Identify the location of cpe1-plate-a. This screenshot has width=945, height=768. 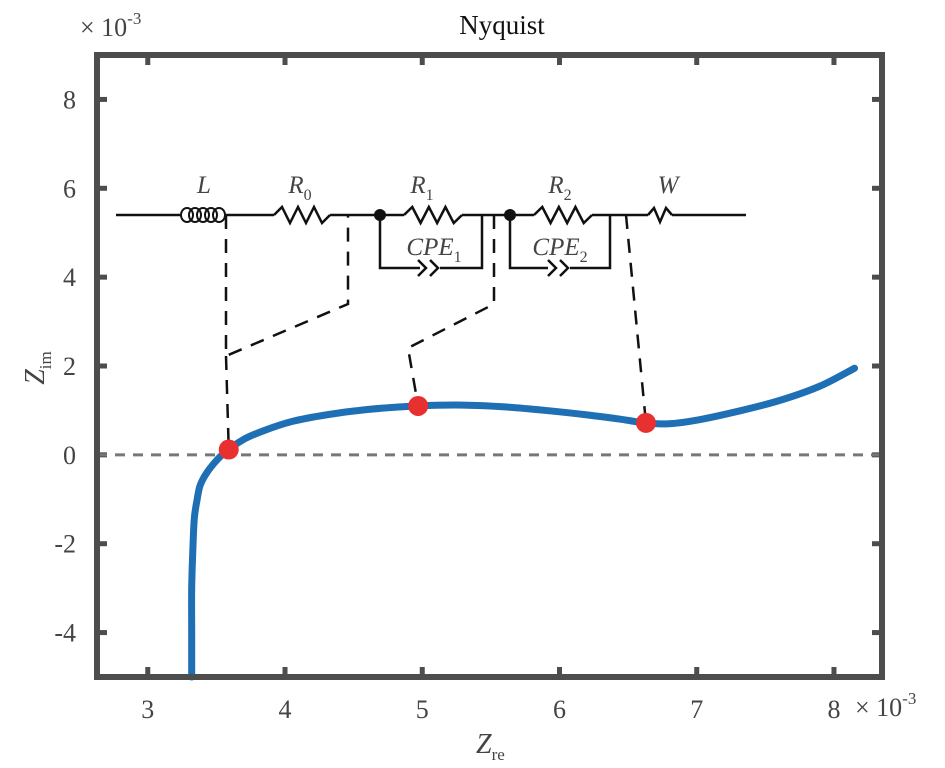
(422, 268).